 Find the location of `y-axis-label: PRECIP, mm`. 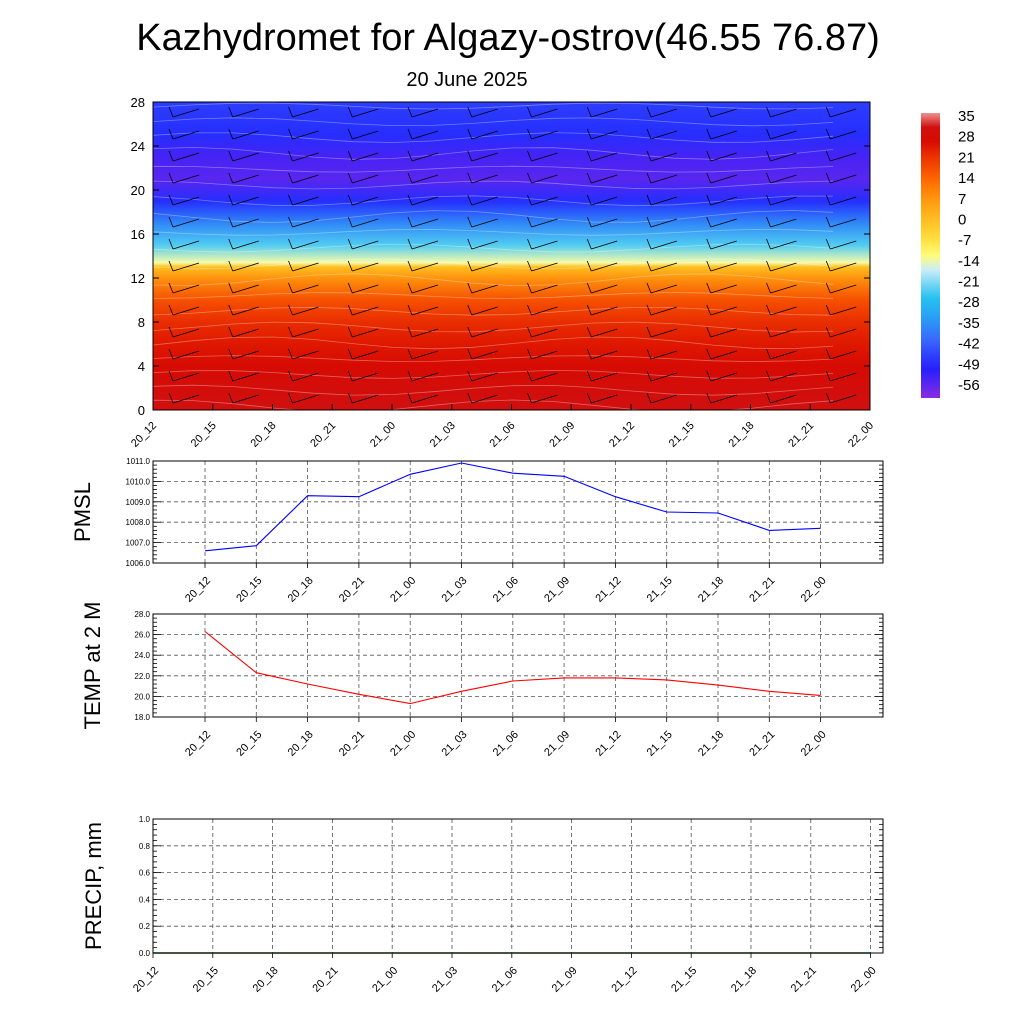

y-axis-label: PRECIP, mm is located at coordinates (93, 886).